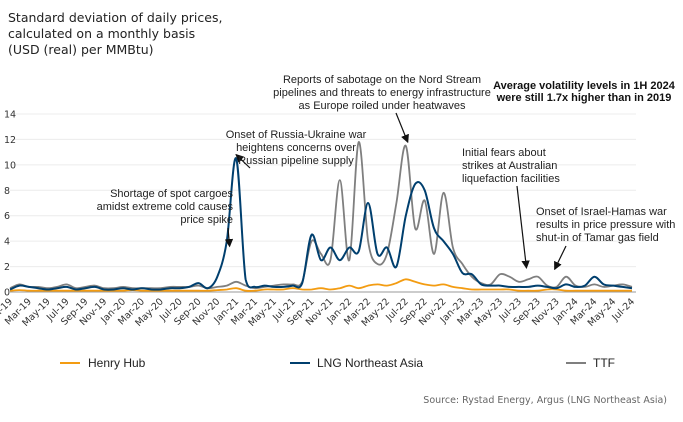 The image size is (683, 422). What do you see at coordinates (382, 80) in the screenshot?
I see `annotation-nordstream-line-1: Reports of sabotage on the Nord Stream` at bounding box center [382, 80].